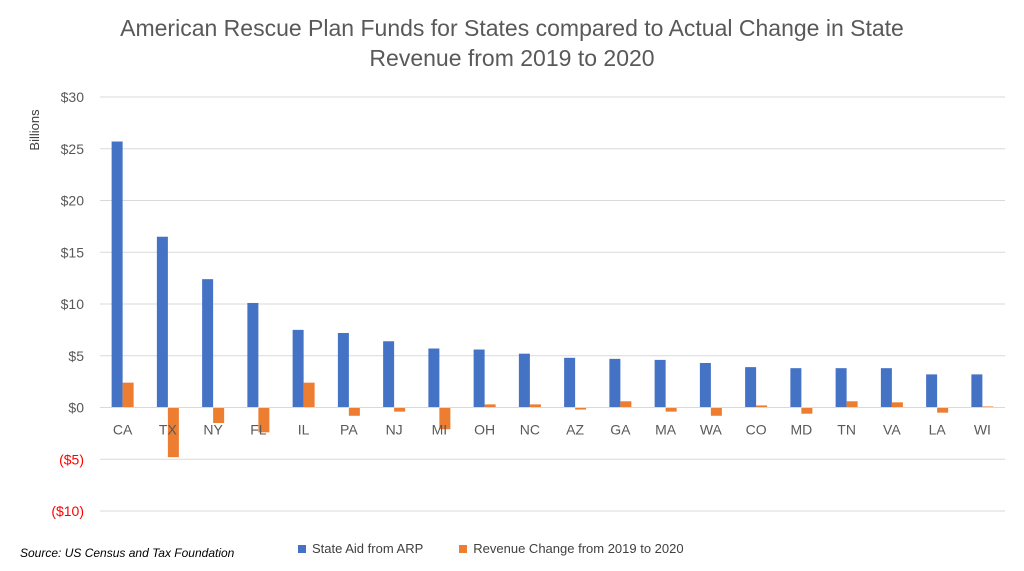 This screenshot has height=571, width=1024. I want to click on x-tick-label-ca: CA, so click(123, 430).